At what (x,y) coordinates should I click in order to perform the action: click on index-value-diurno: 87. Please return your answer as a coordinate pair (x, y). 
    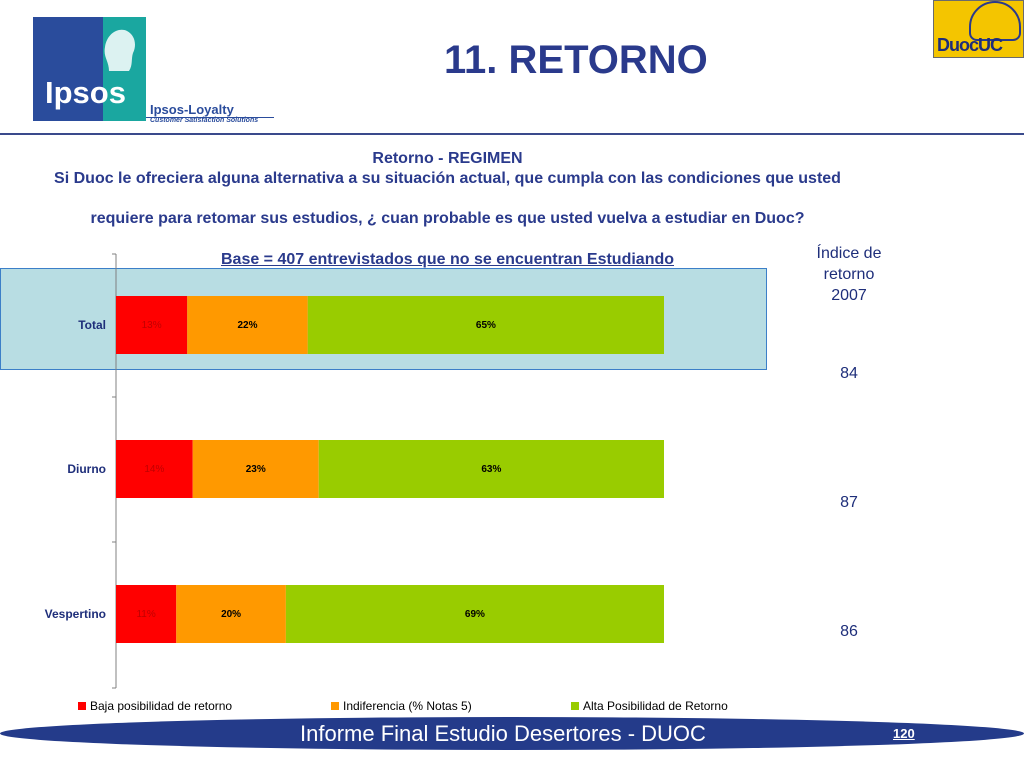
    Looking at the image, I should click on (849, 502).